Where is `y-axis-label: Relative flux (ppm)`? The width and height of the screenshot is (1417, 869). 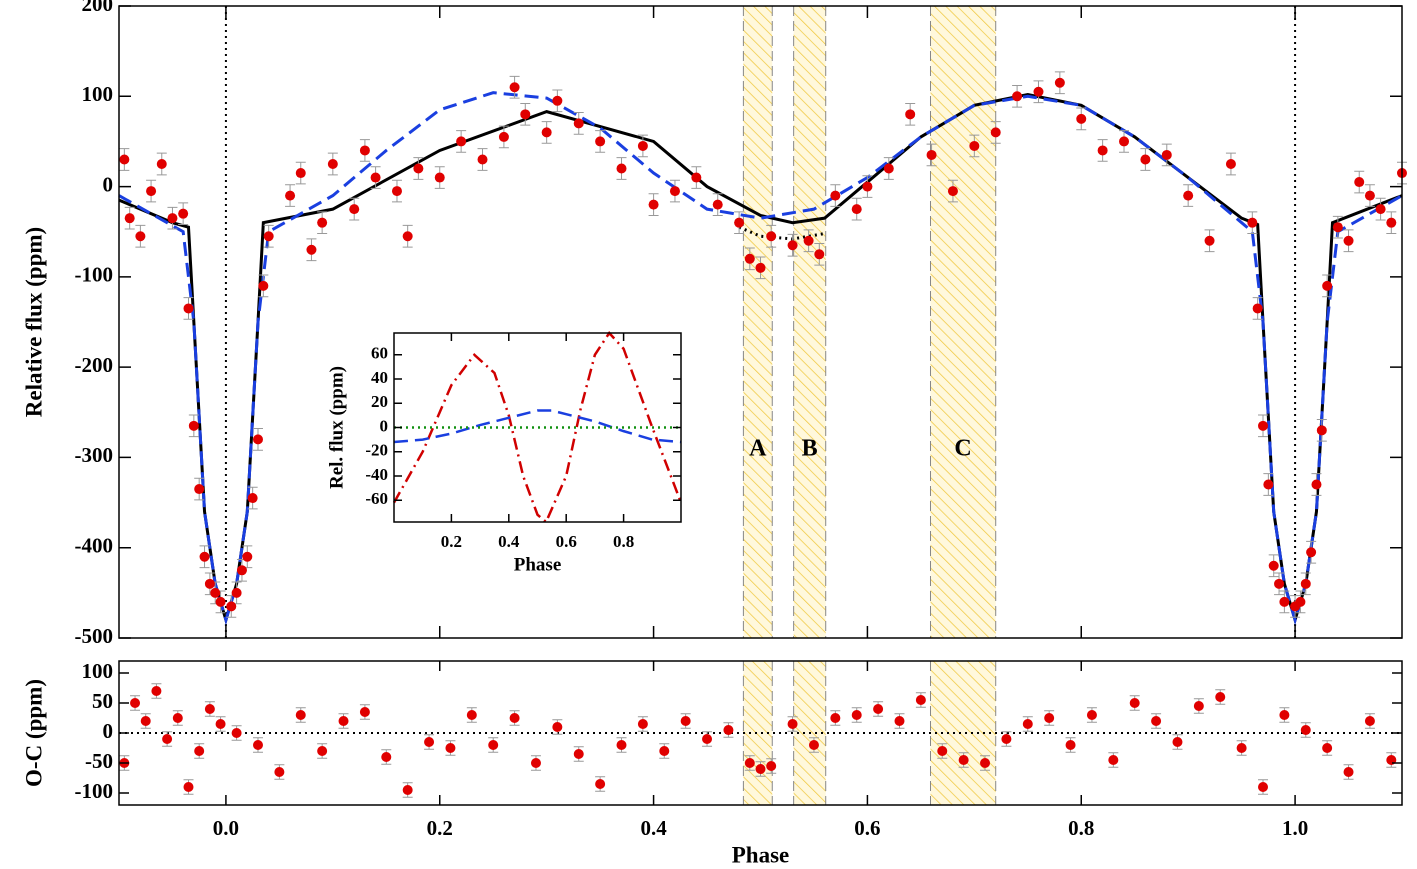 y-axis-label: Relative flux (ppm) is located at coordinates (33, 322).